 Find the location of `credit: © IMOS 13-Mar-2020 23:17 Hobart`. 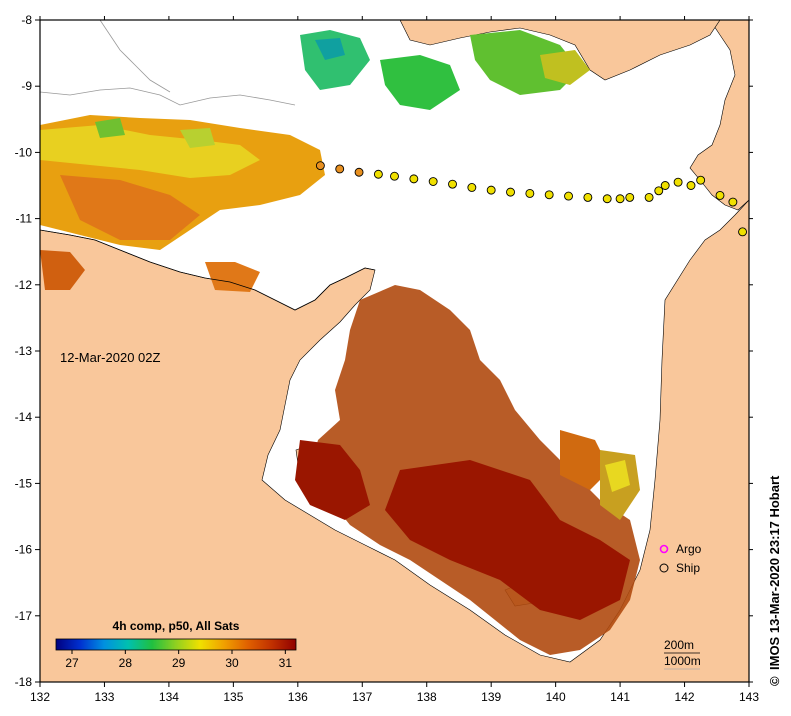

credit: © IMOS 13-Mar-2020 23:17 Hobart is located at coordinates (774, 580).